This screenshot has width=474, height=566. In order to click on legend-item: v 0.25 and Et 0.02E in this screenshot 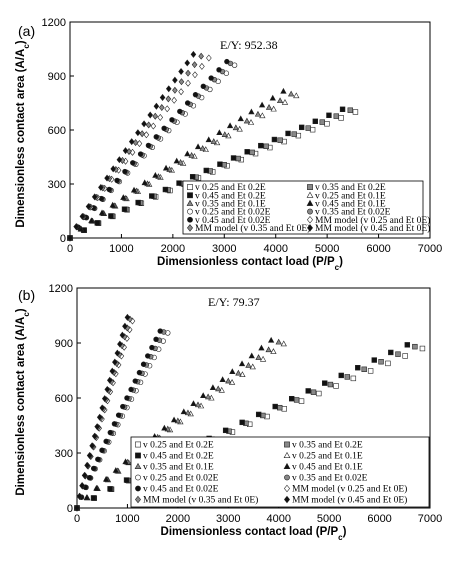, I will do `click(229, 213)`.